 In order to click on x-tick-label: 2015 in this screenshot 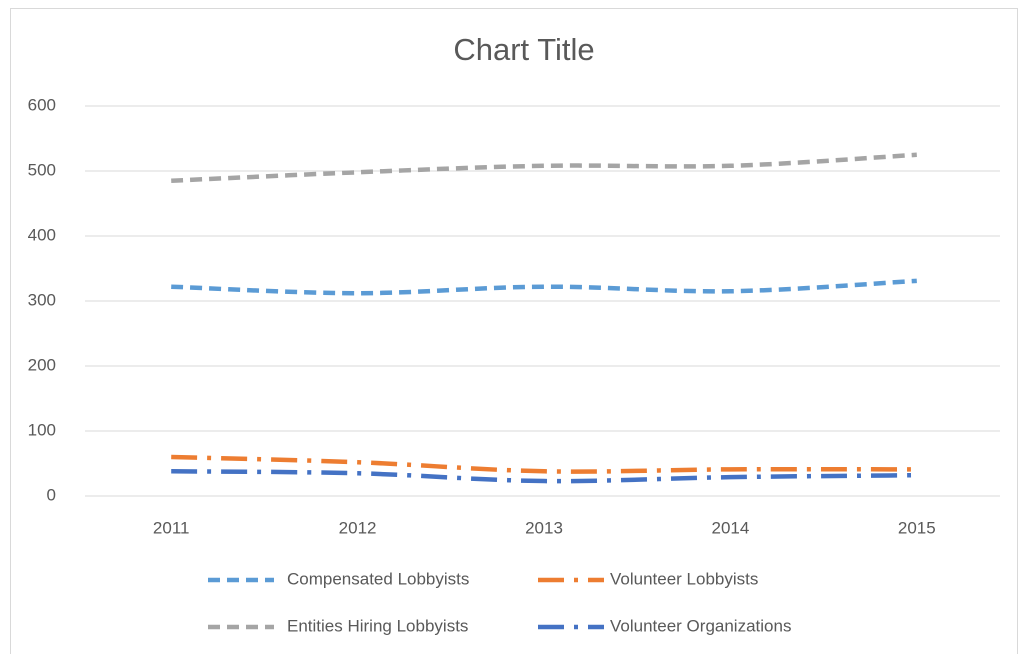, I will do `click(917, 527)`.